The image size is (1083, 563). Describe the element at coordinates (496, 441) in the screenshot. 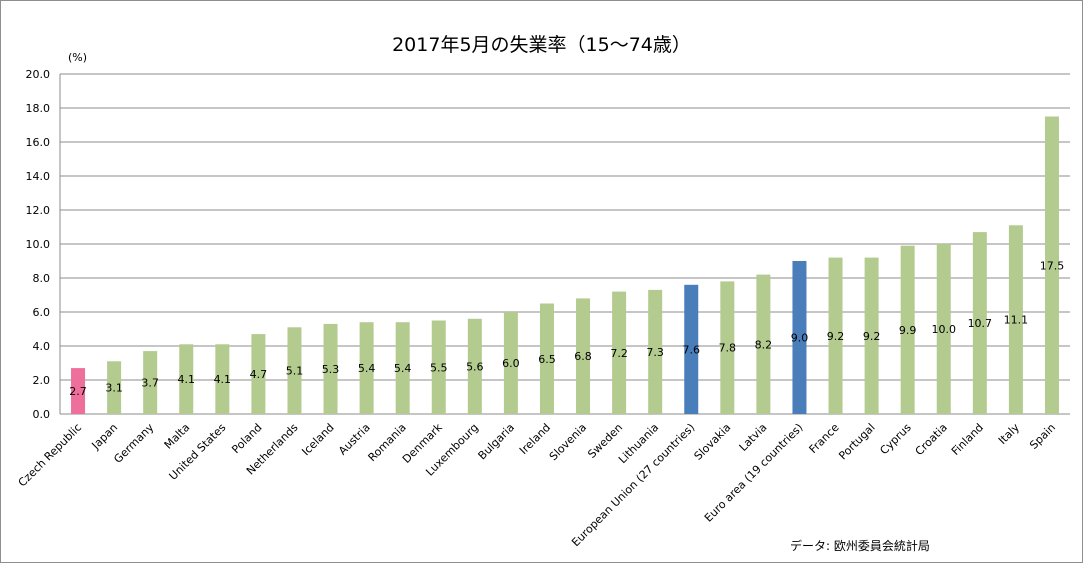

I see `x-tick-label: Bulgaria` at that location.